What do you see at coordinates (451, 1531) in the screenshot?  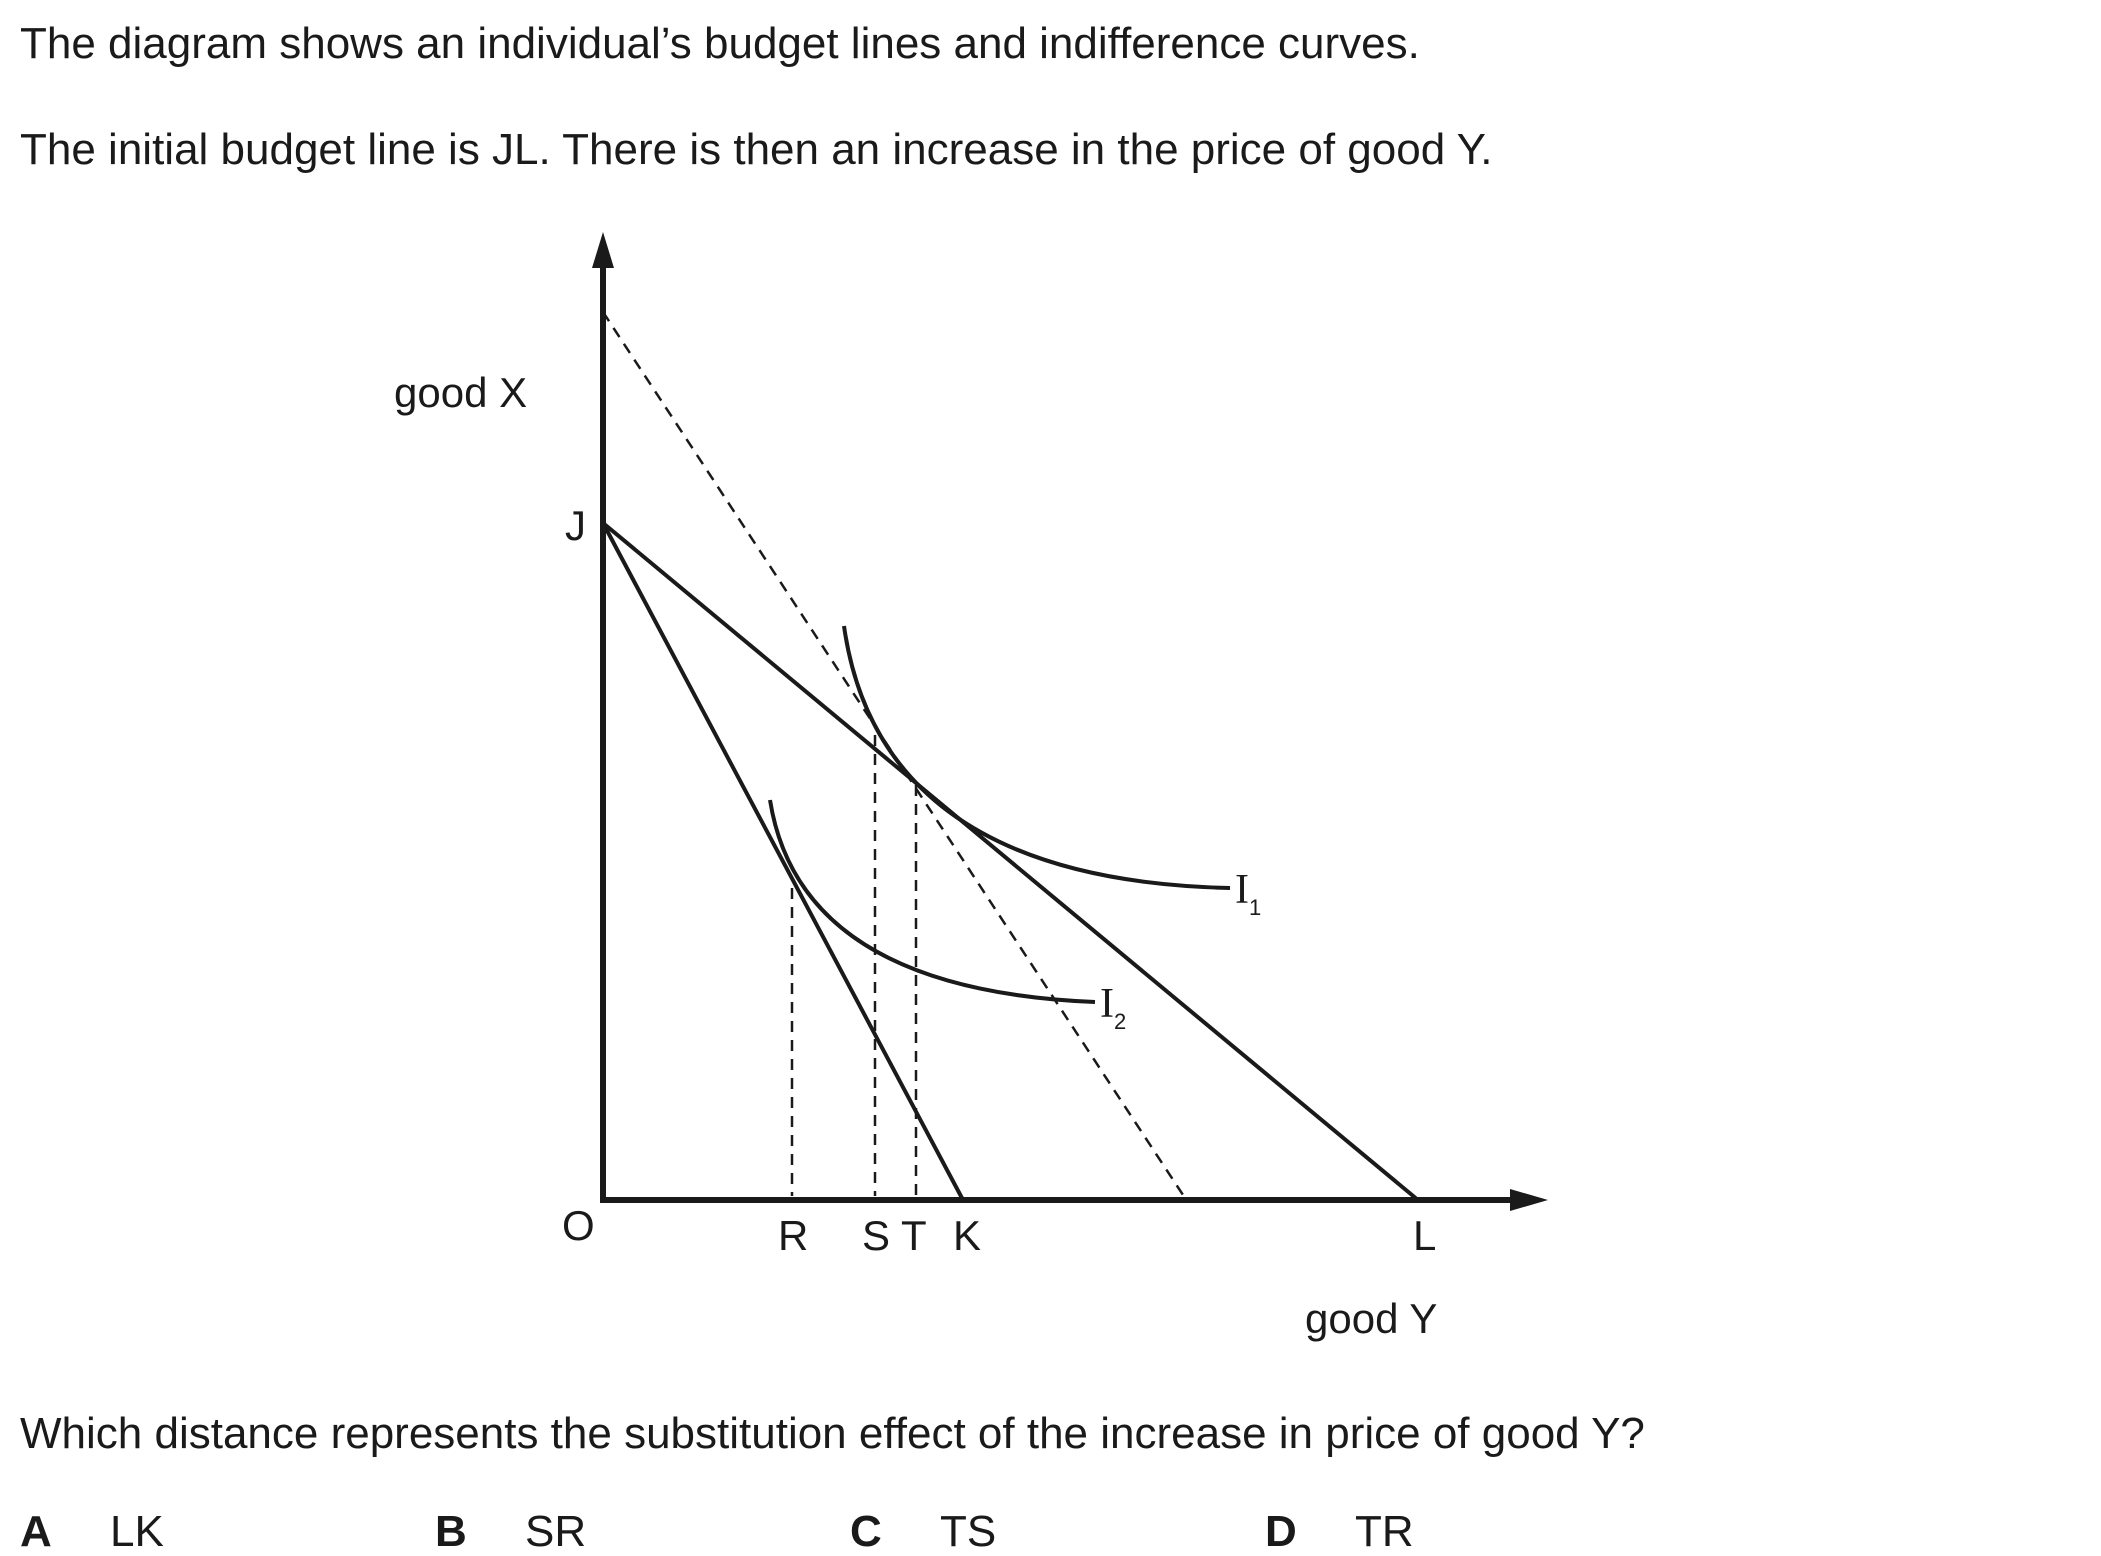 I see `option-b-letter: B` at bounding box center [451, 1531].